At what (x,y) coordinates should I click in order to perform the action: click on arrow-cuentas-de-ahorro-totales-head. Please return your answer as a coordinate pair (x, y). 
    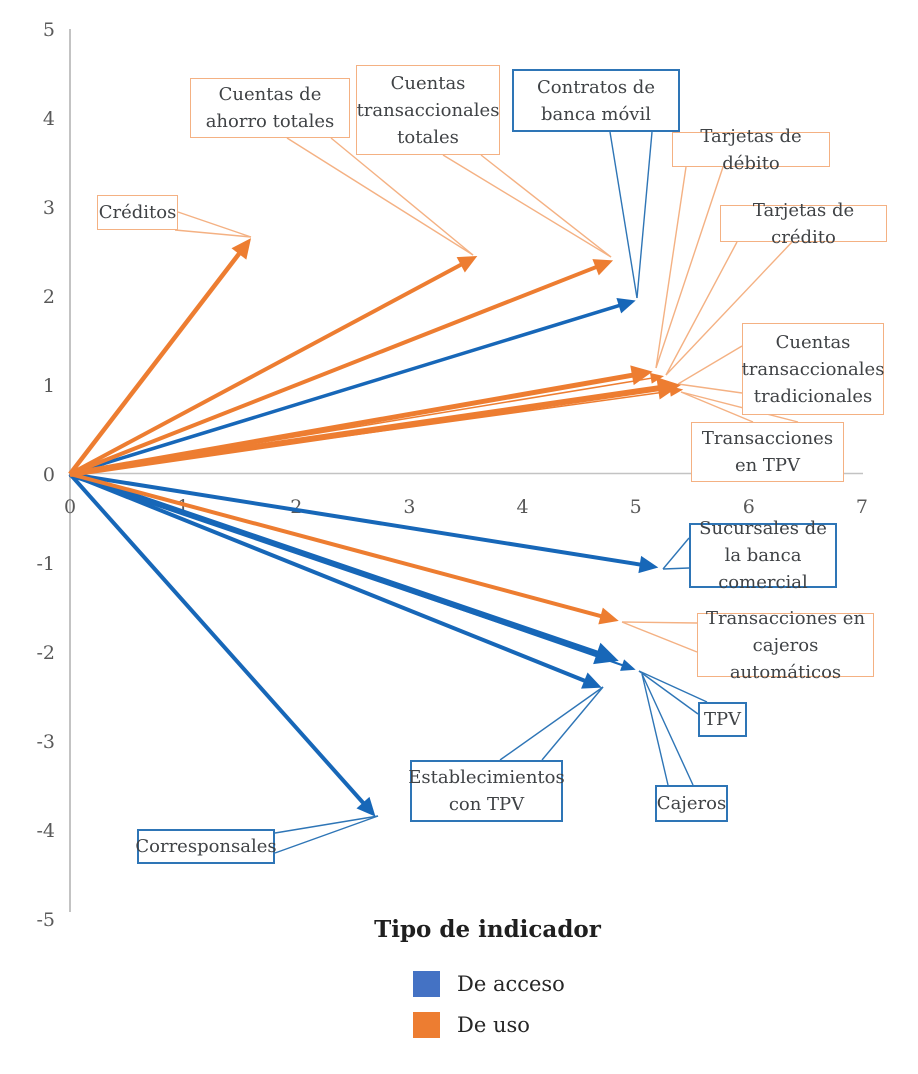
    Looking at the image, I should click on (467, 264).